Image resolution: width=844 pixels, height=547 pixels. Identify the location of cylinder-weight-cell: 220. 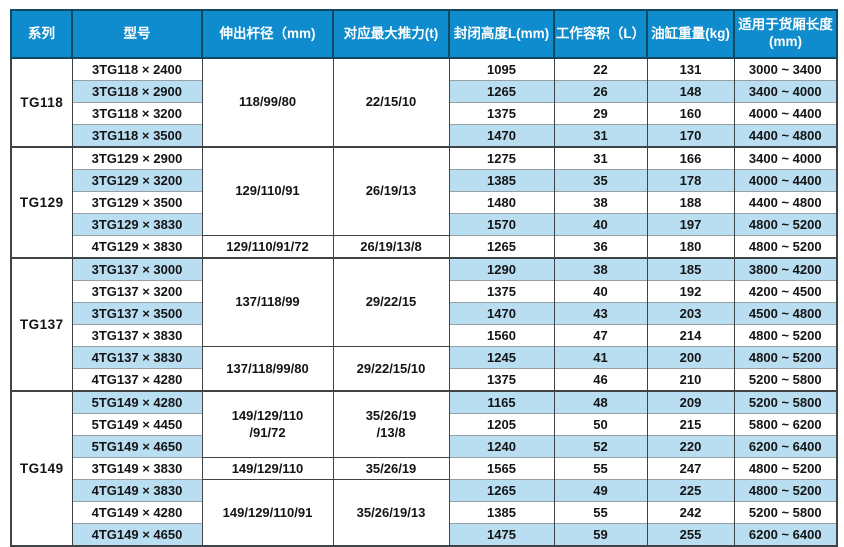
(690, 446).